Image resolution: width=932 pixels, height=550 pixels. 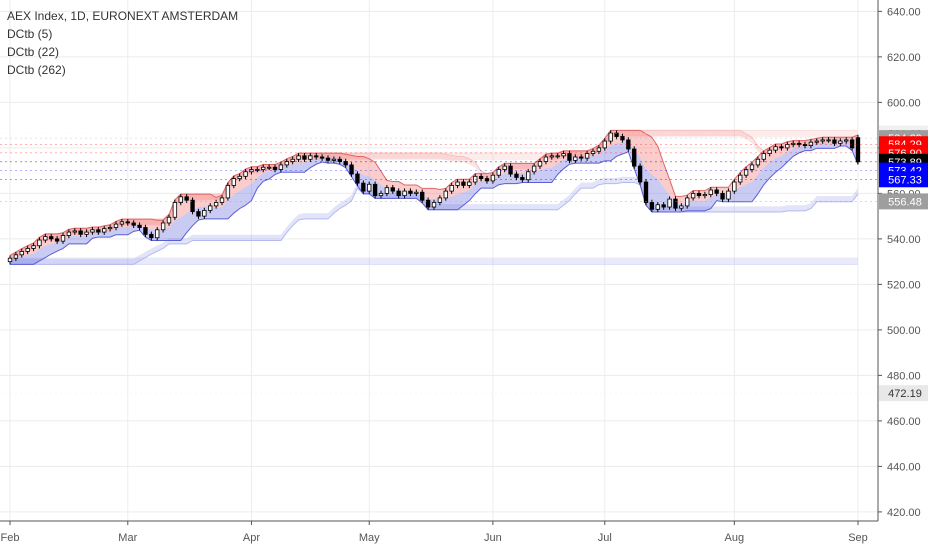 What do you see at coordinates (36, 70) in the screenshot?
I see `legend-dctb-262: DCtb (262)` at bounding box center [36, 70].